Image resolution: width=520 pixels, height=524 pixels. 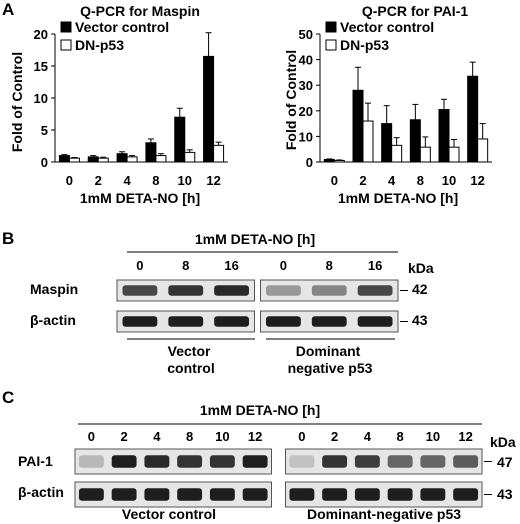 What do you see at coordinates (98, 180) in the screenshot?
I see `x-tick-label: 2` at bounding box center [98, 180].